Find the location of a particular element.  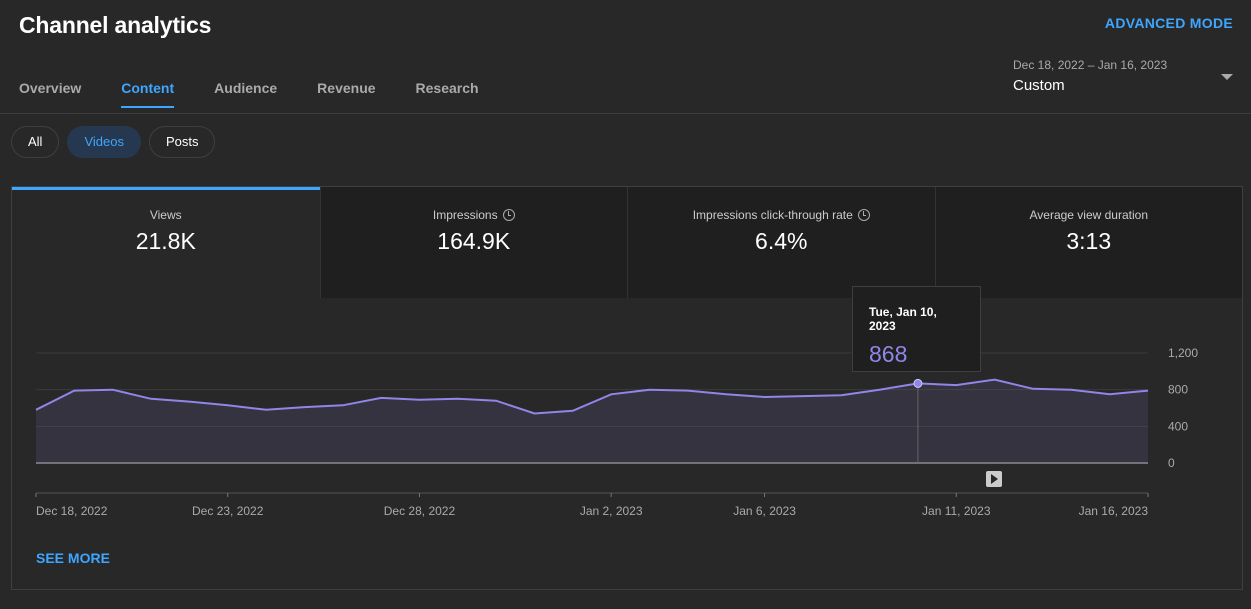

y-tick-label: 1,200 is located at coordinates (1183, 353).